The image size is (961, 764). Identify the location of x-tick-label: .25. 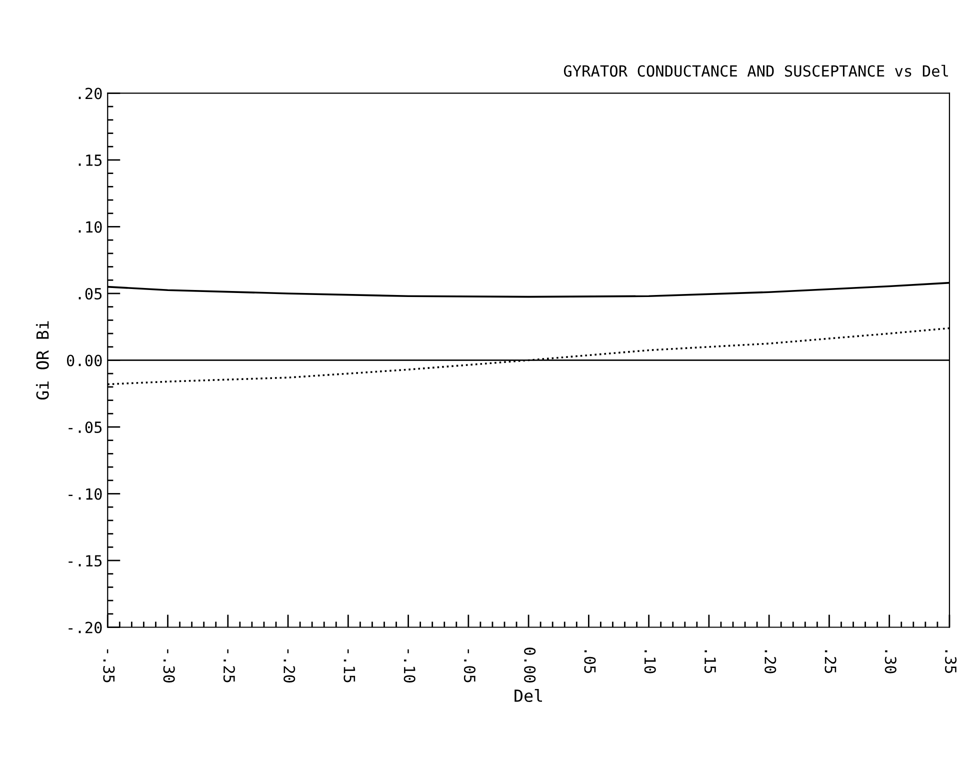
(830, 662).